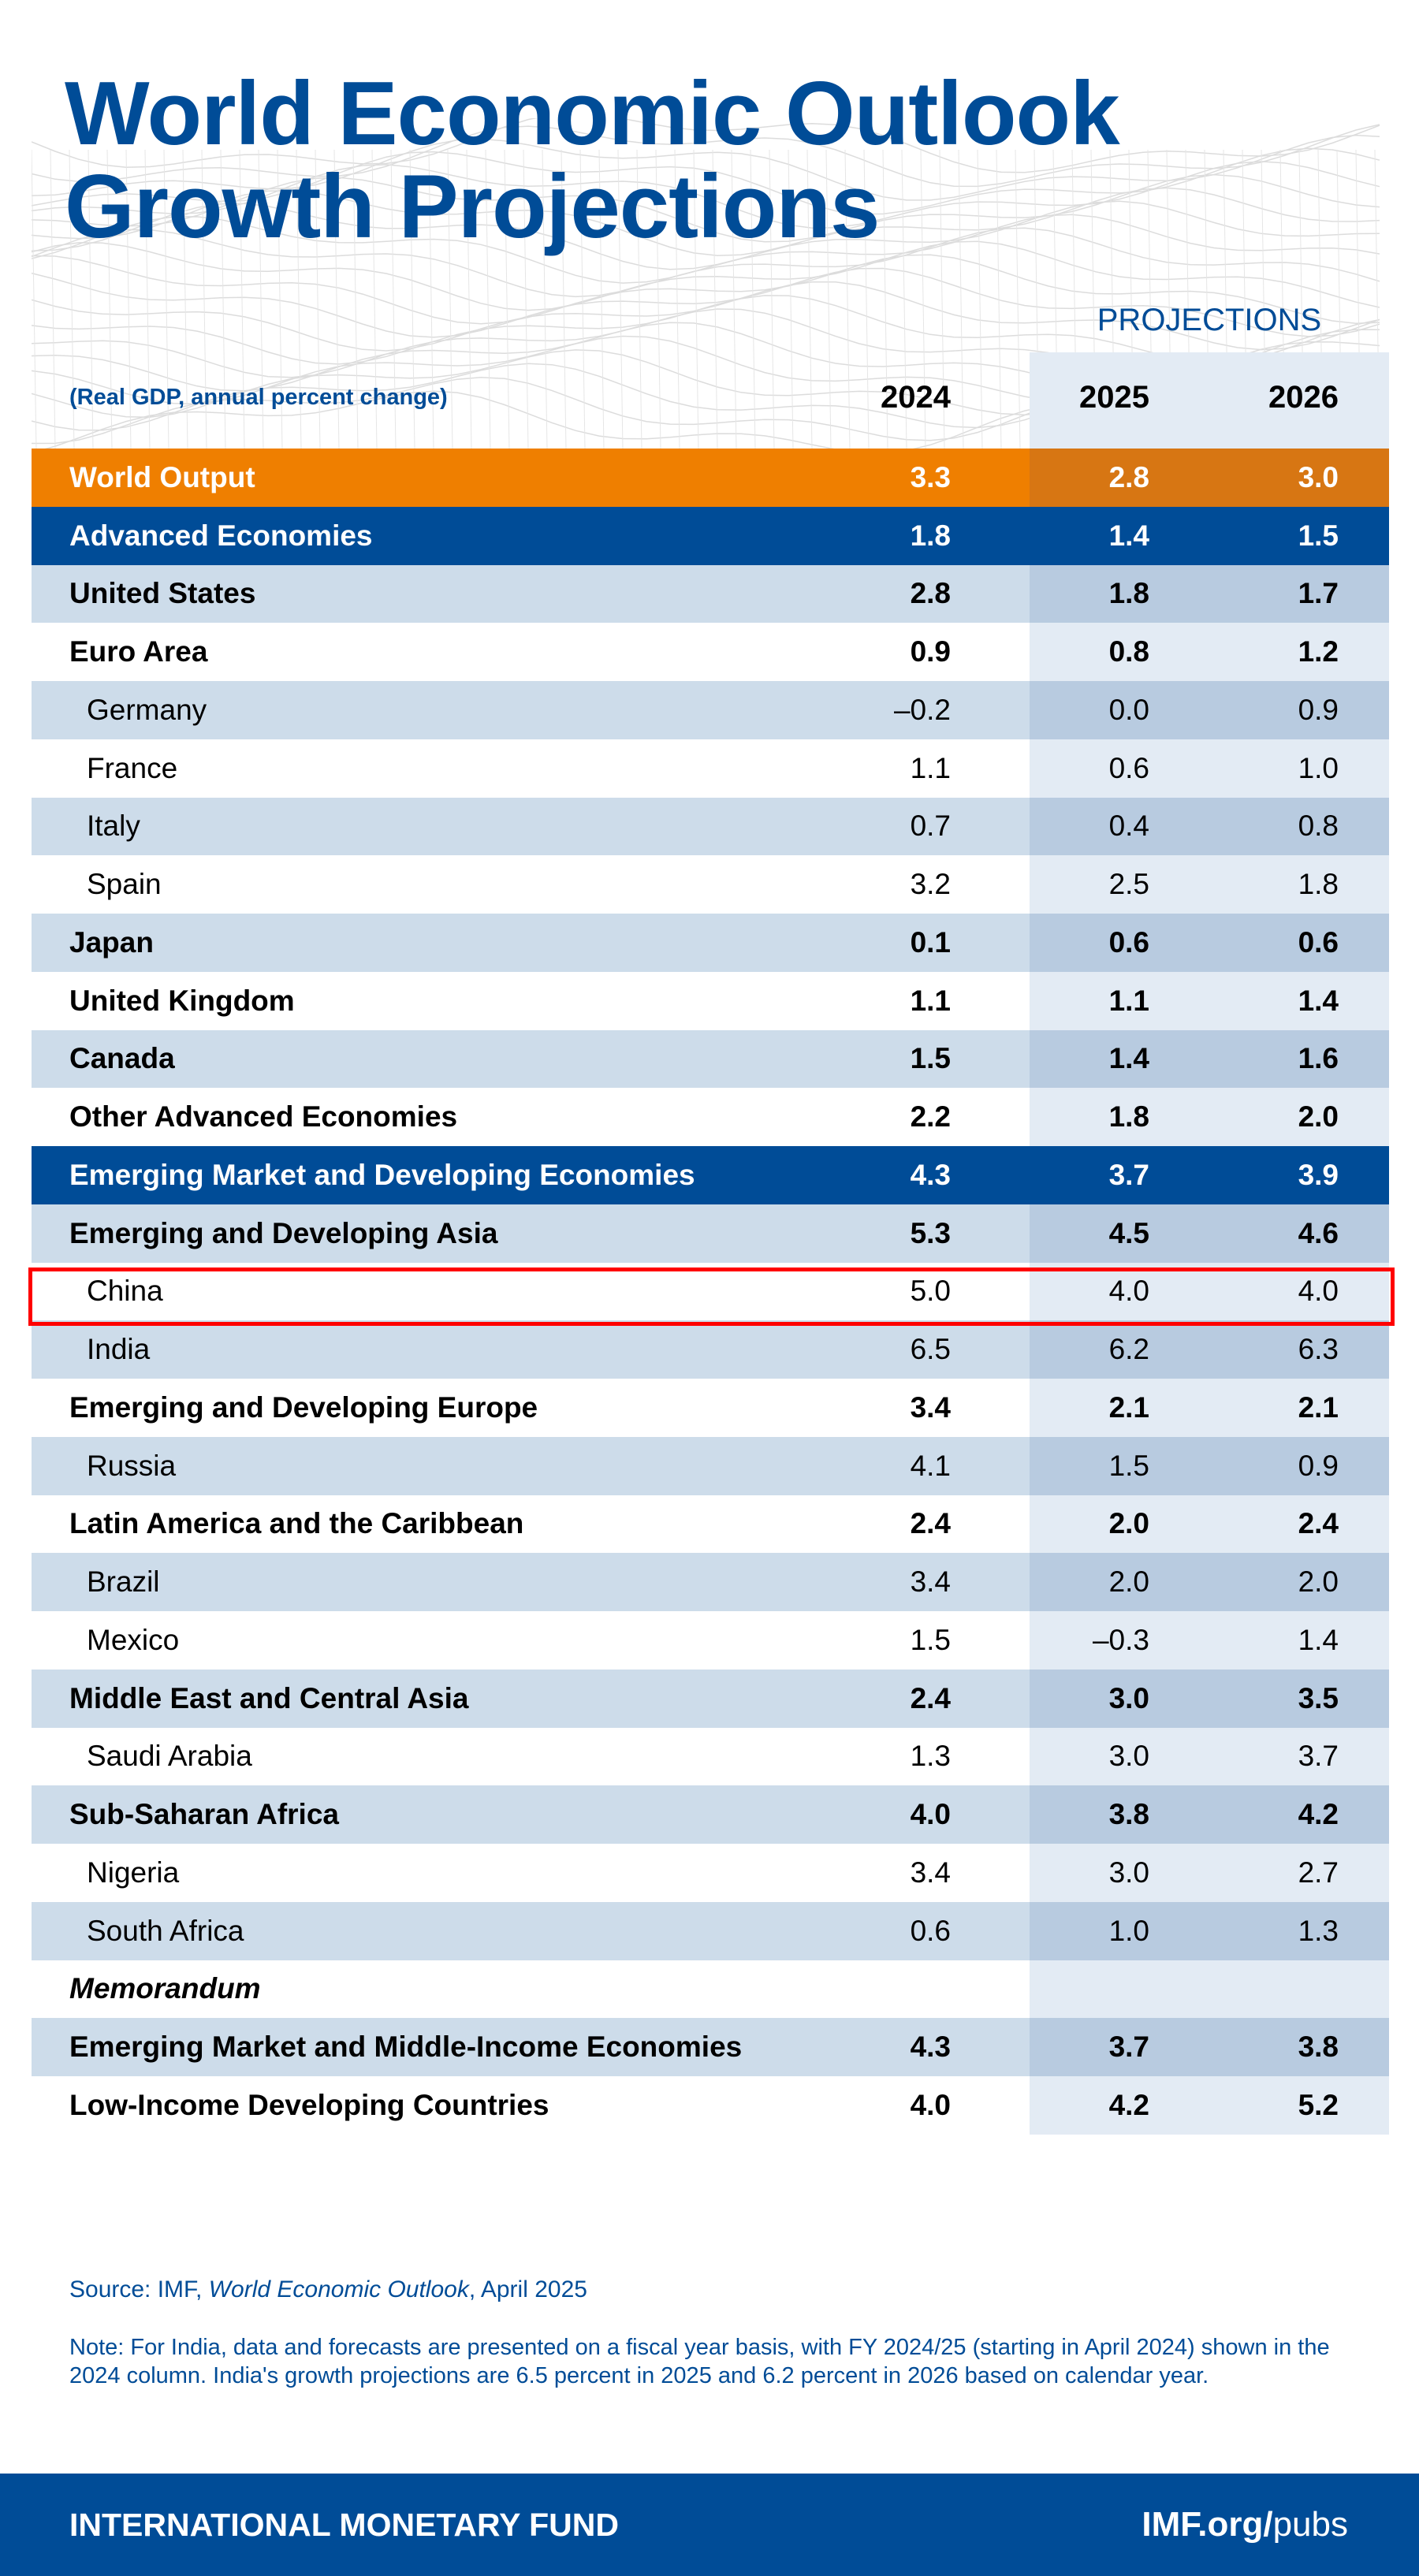 This screenshot has height=2576, width=1419. I want to click on value-2026: 1.7, so click(1318, 593).